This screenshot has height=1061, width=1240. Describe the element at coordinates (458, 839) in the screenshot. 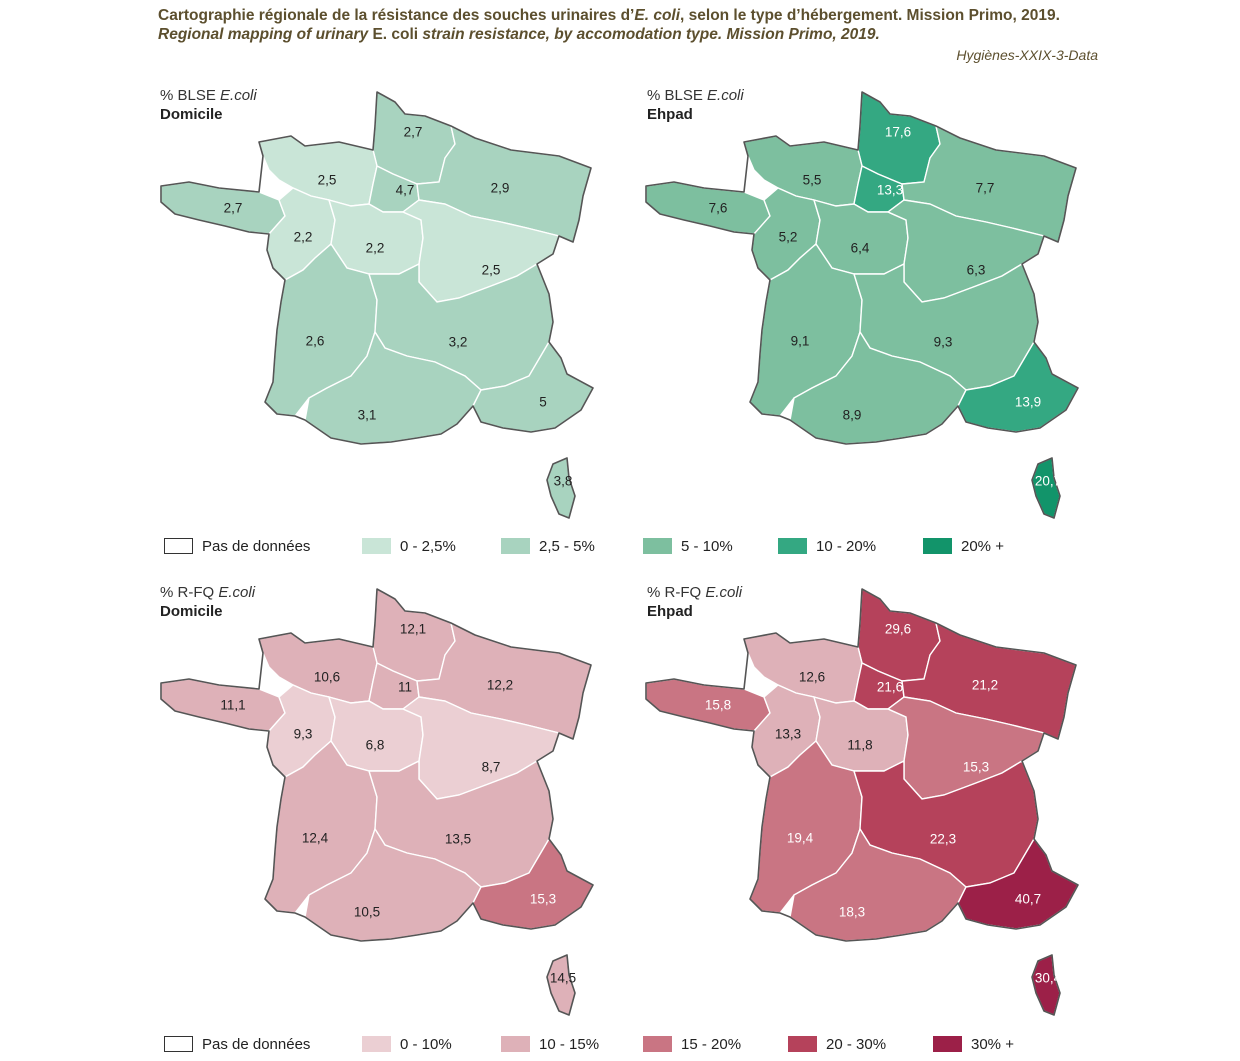

I see `value-label-auvergne-rhone-alpes: 13,5` at that location.